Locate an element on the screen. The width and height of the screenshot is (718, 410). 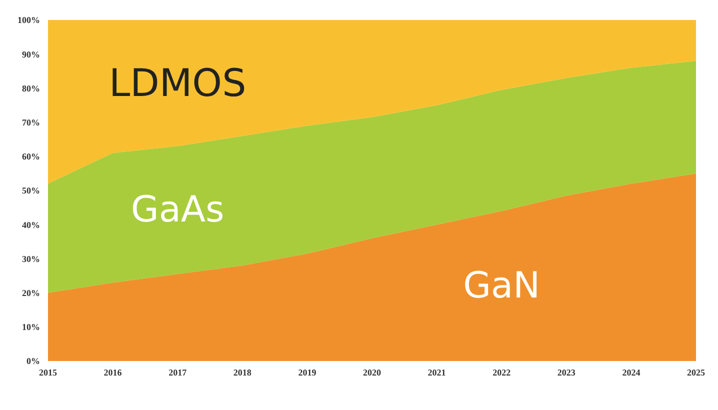
series-label: GaAs is located at coordinates (177, 210).